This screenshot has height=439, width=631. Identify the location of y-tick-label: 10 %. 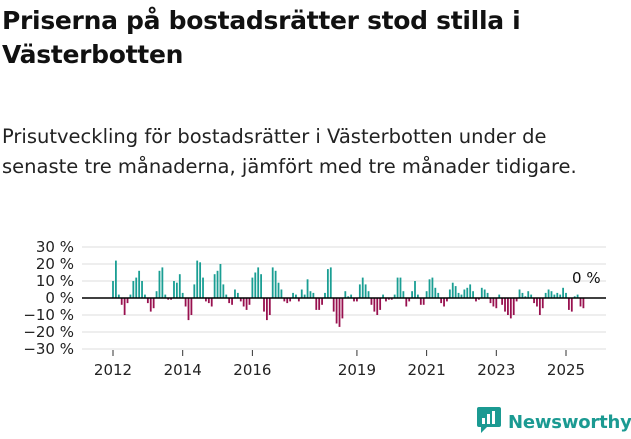
(55, 281).